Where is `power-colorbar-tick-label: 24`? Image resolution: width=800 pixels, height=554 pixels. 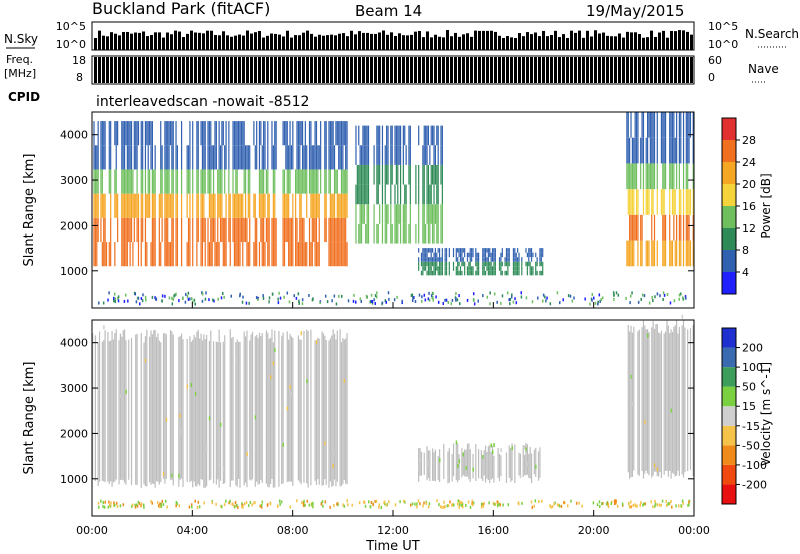
power-colorbar-tick-label: 24 is located at coordinates (749, 162).